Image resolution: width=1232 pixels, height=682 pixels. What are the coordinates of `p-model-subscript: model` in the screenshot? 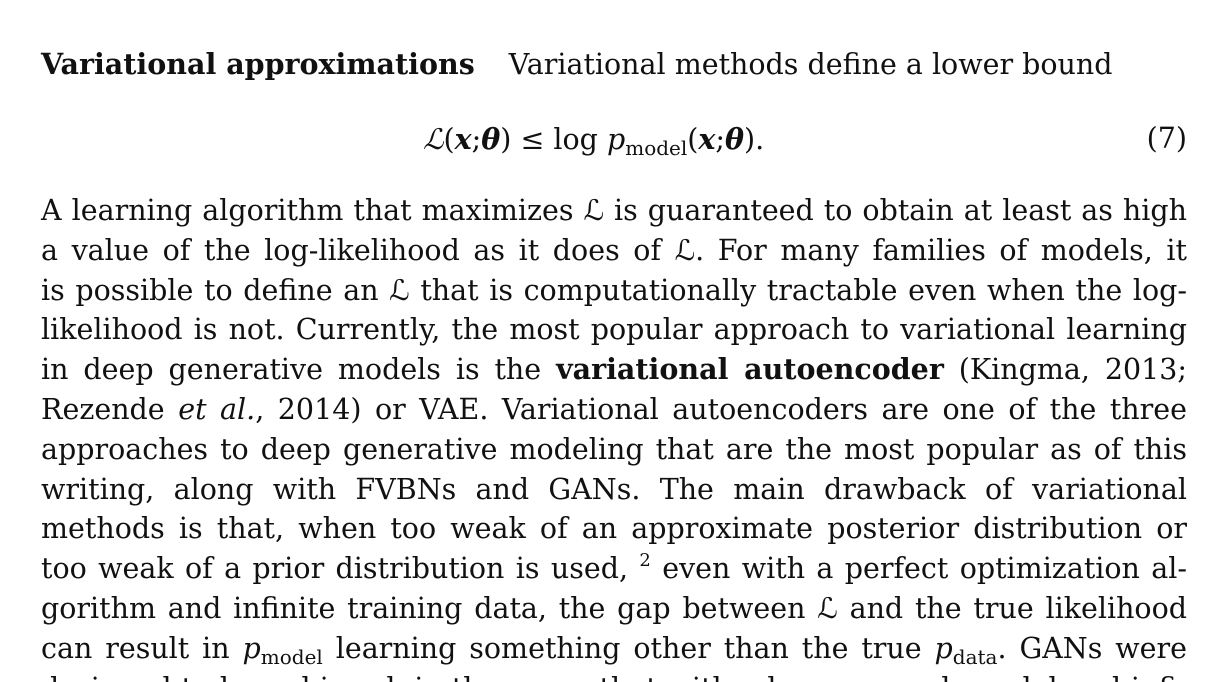 It's located at (291, 656).